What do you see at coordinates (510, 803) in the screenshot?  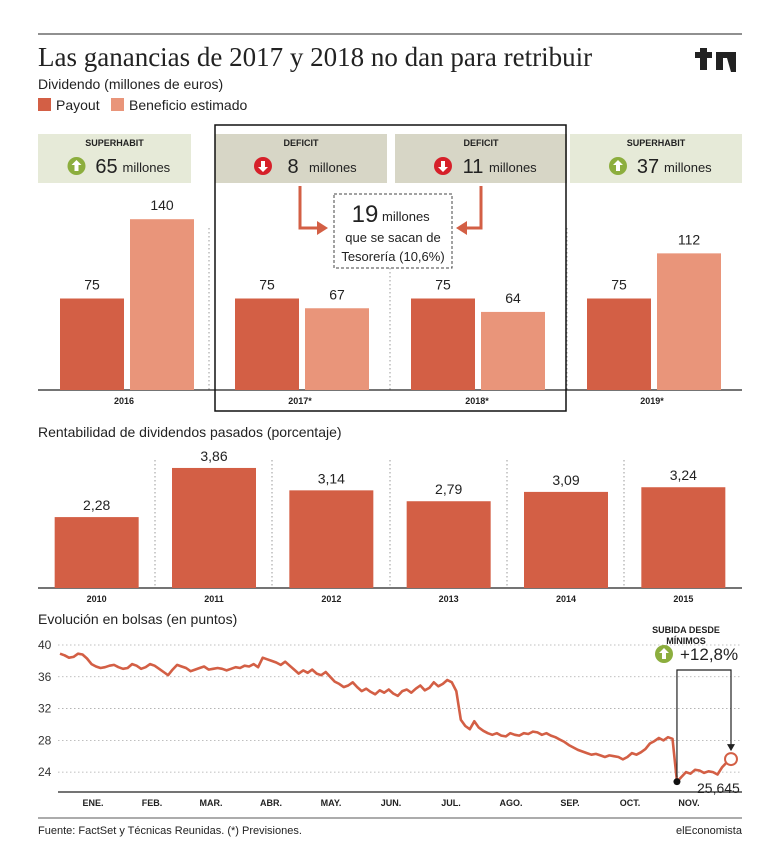 I see `x-tick-label: AGO.` at bounding box center [510, 803].